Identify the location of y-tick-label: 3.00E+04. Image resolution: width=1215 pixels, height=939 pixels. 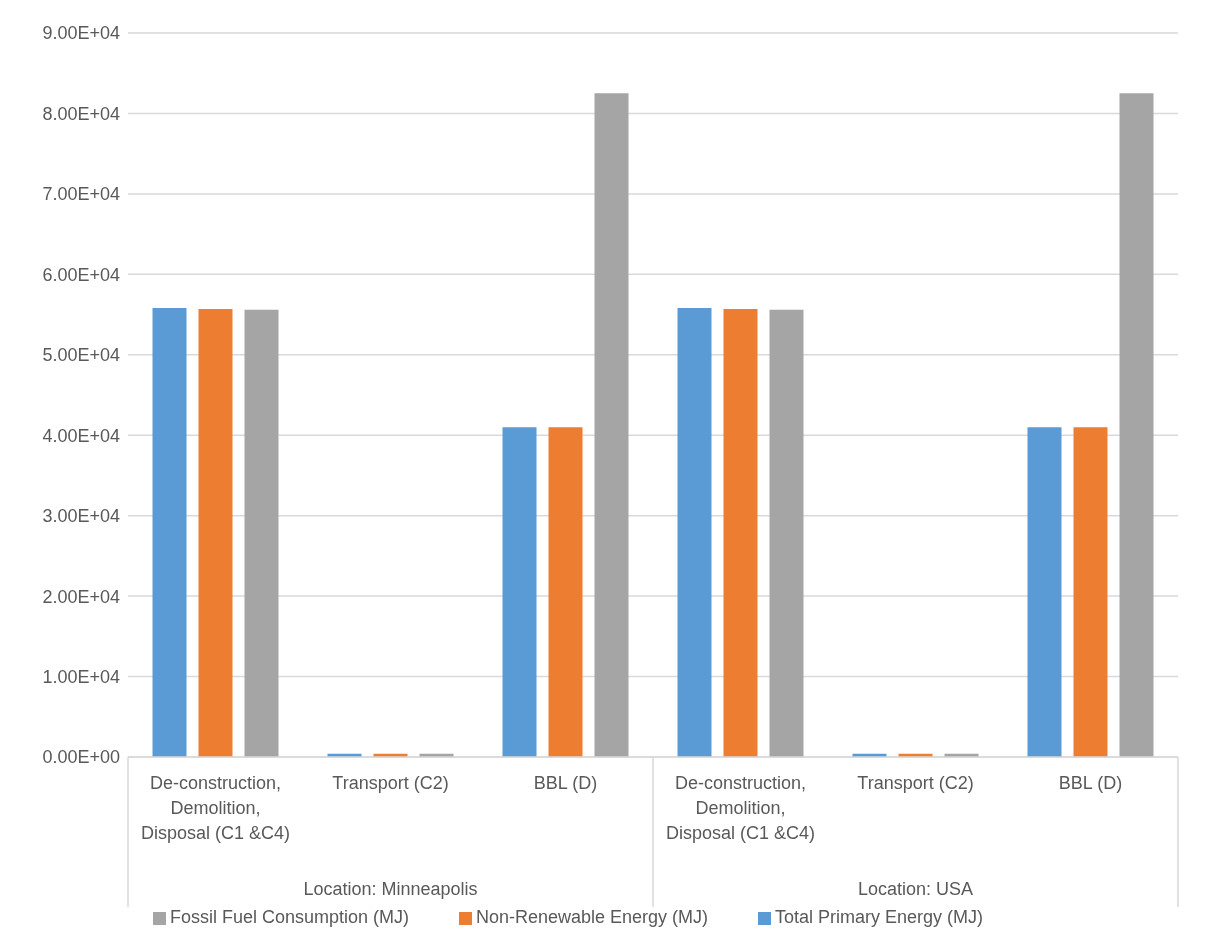
(81, 516).